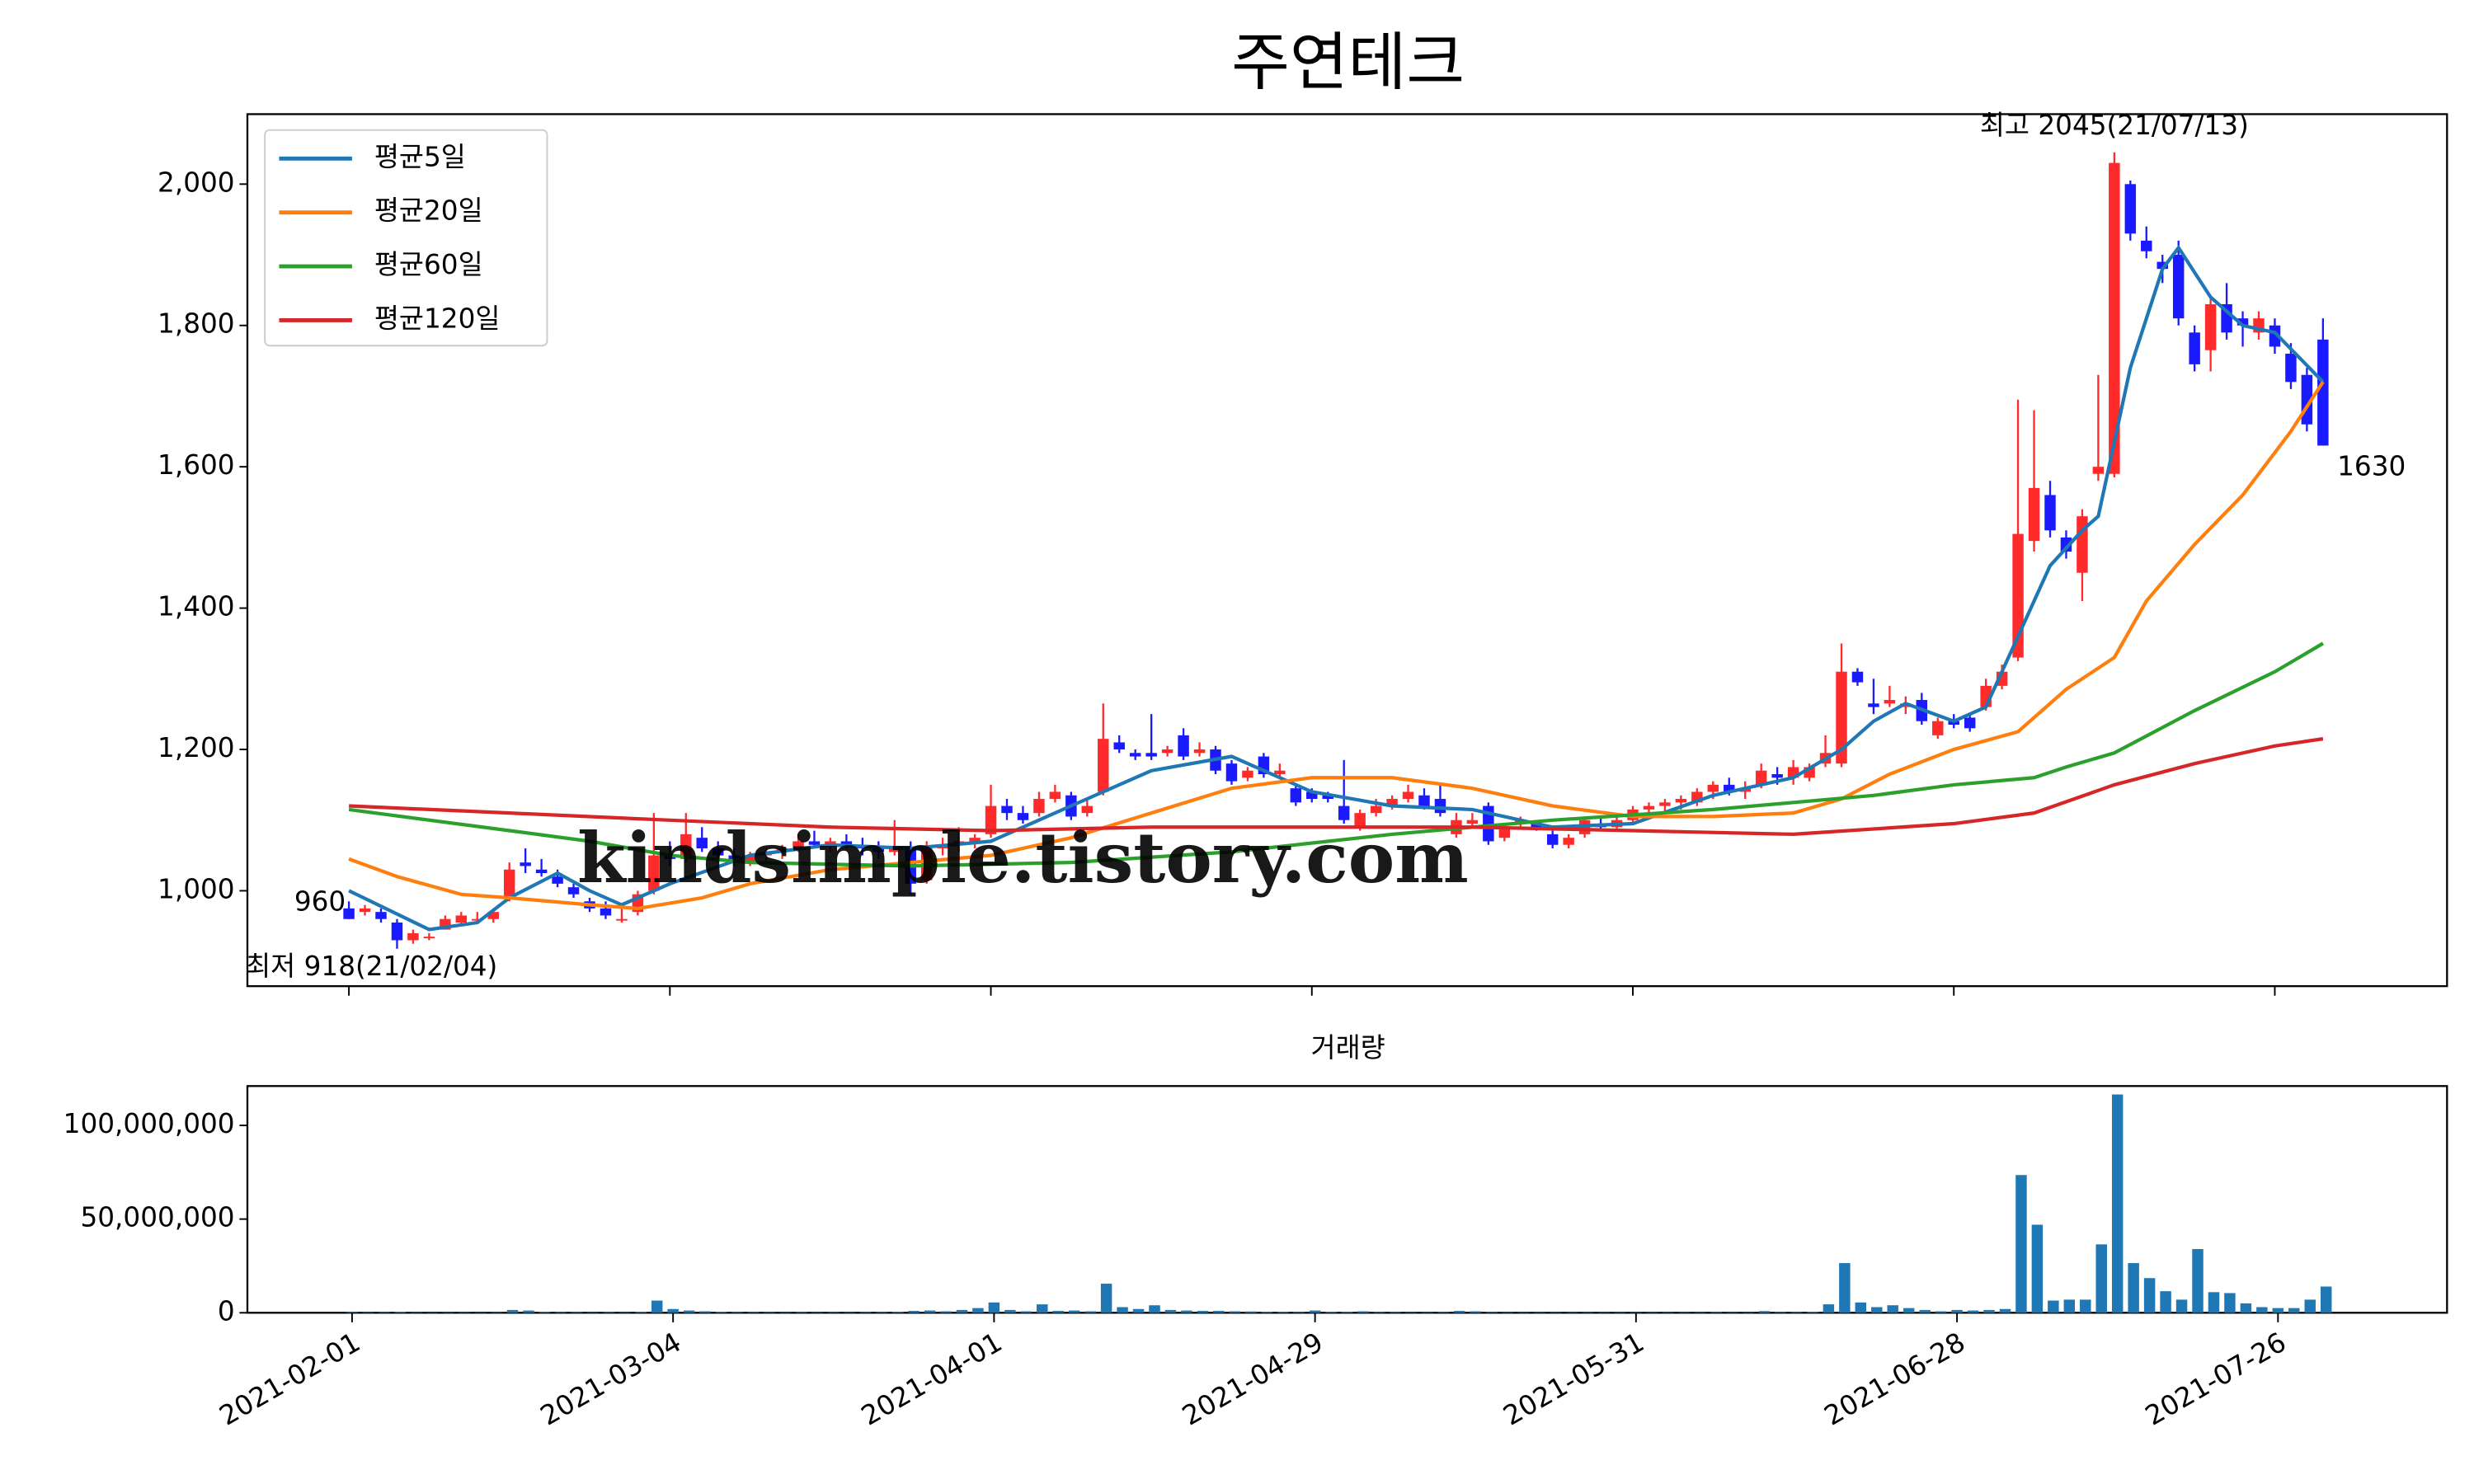 The width and height of the screenshot is (2474, 1484). I want to click on legend-label: 평균60일, so click(428, 264).